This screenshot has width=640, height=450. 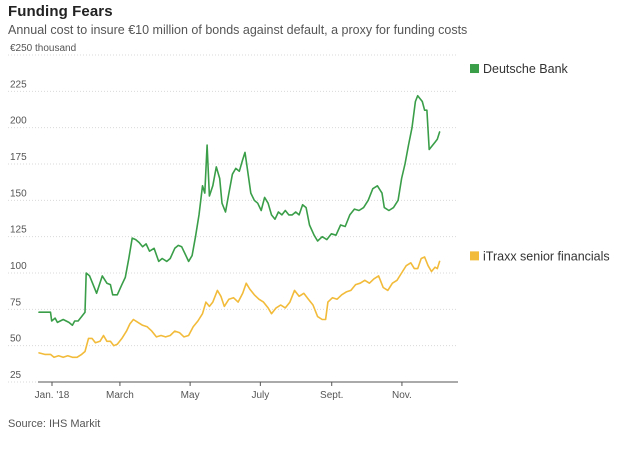 I want to click on y-tick-label-75: 75, so click(x=16, y=302).